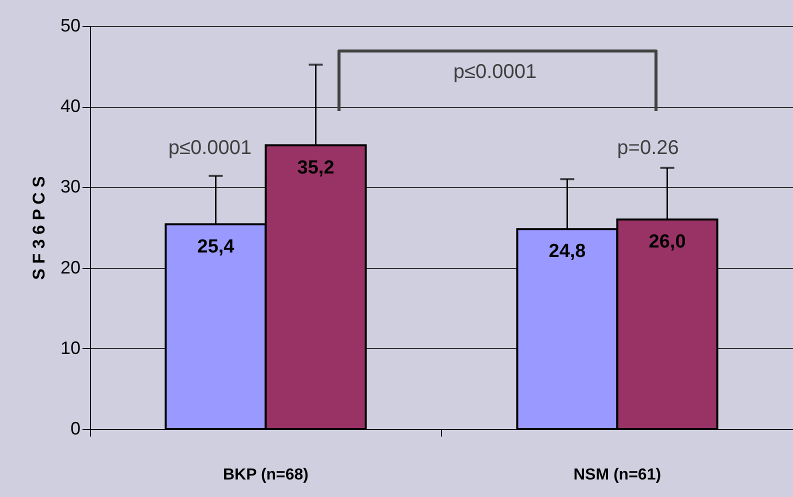 The image size is (793, 497). Describe the element at coordinates (567, 251) in the screenshot. I see `data-label: 24,8` at that location.